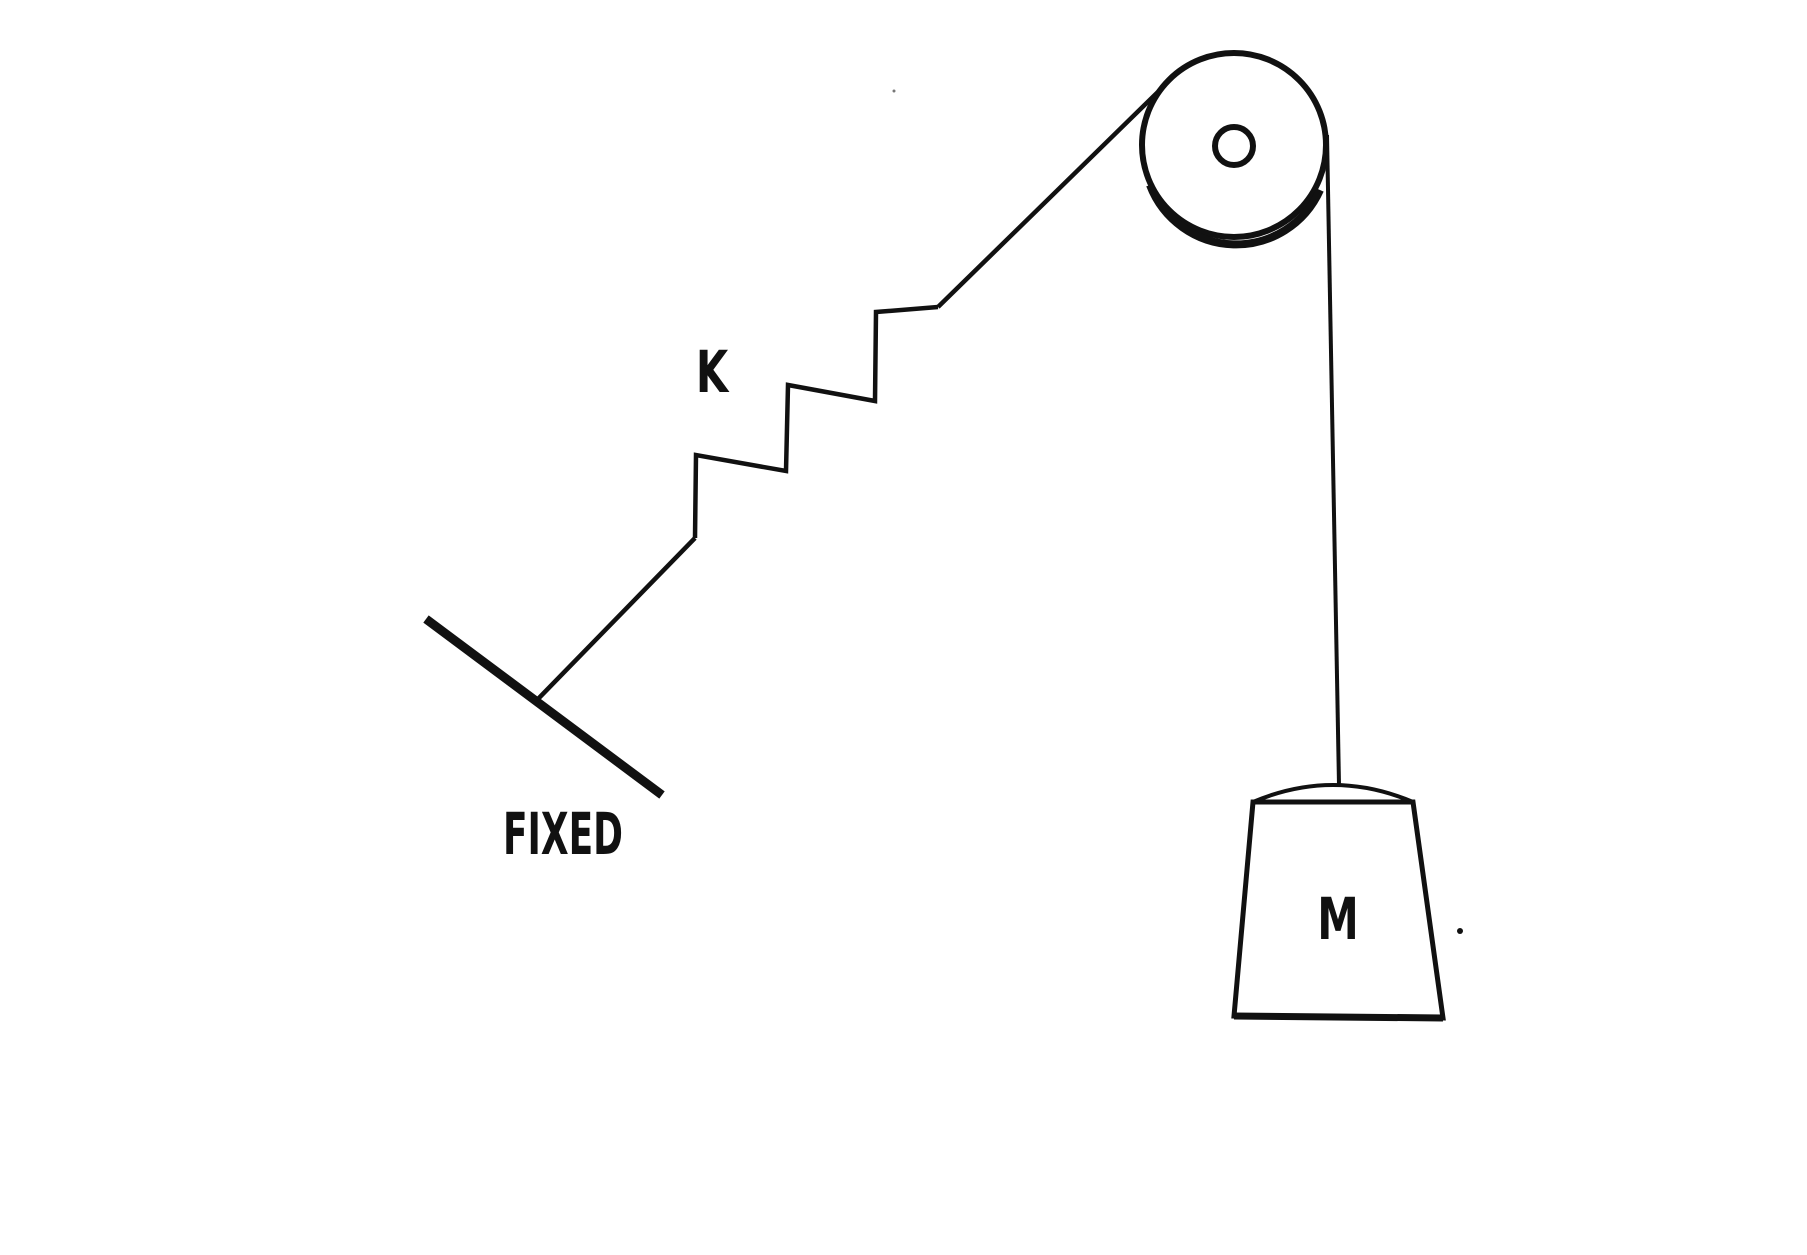 The image size is (1807, 1255). I want to click on fixed-support, so click(544, 707).